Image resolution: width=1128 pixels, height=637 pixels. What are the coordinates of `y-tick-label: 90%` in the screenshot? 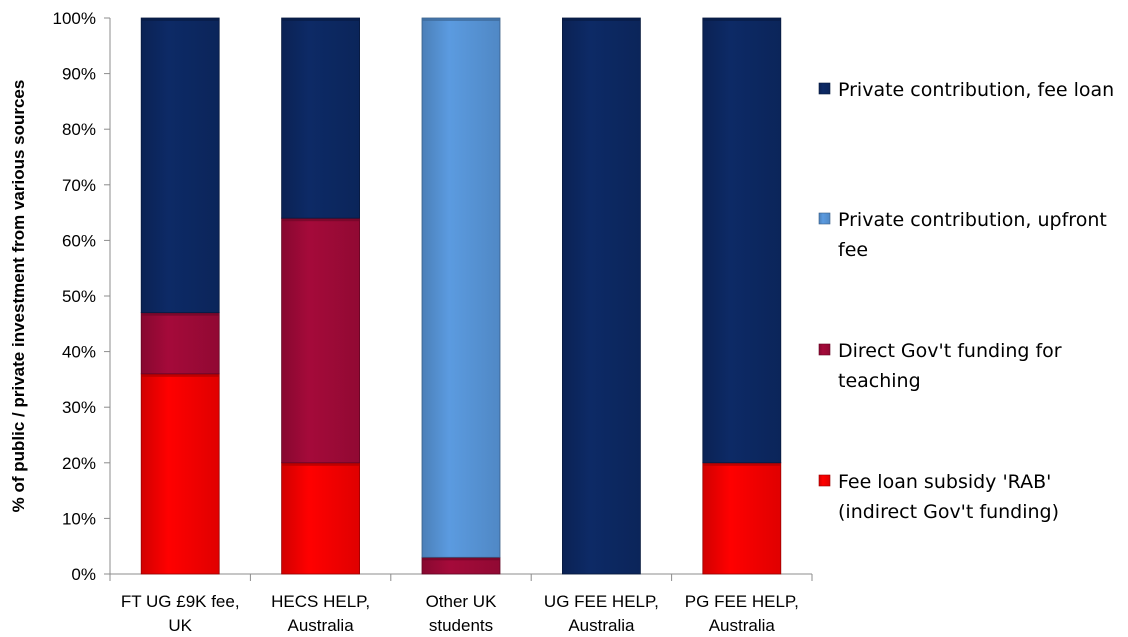 It's located at (79, 74).